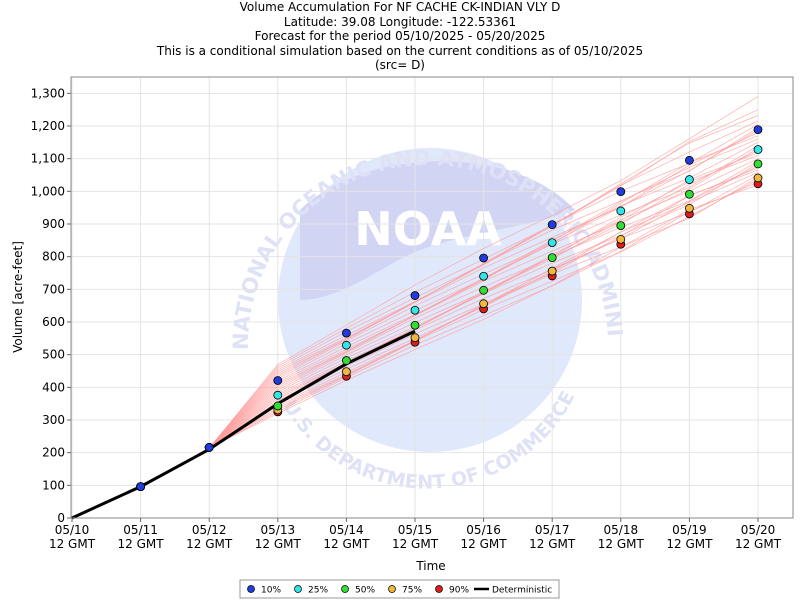  Describe the element at coordinates (412, 591) in the screenshot. I see `legend-label: 75%` at that location.